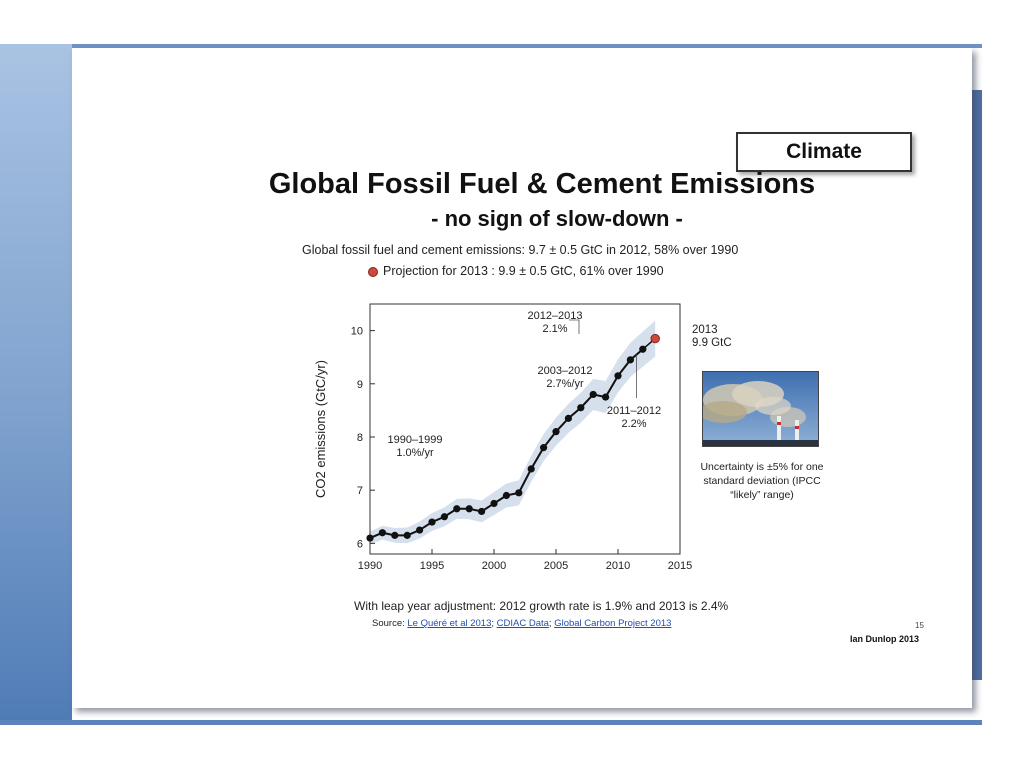 Image resolution: width=1024 pixels, height=768 pixels. Describe the element at coordinates (712, 343) in the screenshot. I see `note-2013-value: 9.9 GtC` at that location.